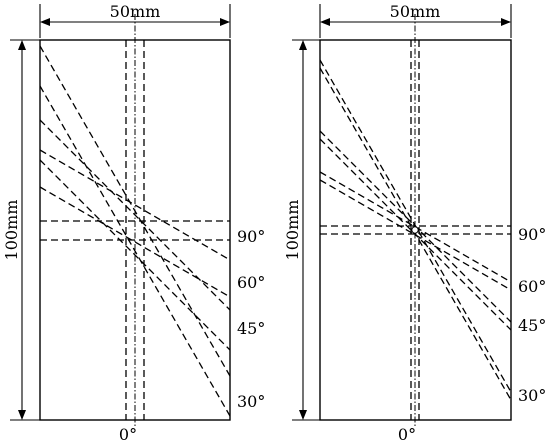 This screenshot has width=550, height=445. I want to click on right-label-60: 60°, so click(532, 286).